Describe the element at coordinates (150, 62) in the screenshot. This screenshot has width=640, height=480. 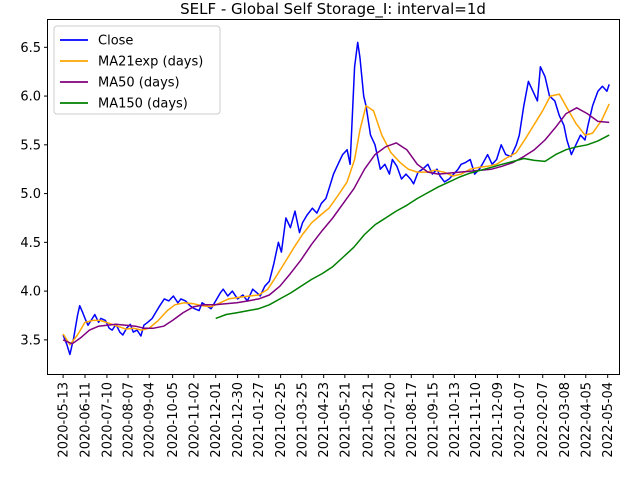
I see `legend-label: MA21exp (days)` at that location.